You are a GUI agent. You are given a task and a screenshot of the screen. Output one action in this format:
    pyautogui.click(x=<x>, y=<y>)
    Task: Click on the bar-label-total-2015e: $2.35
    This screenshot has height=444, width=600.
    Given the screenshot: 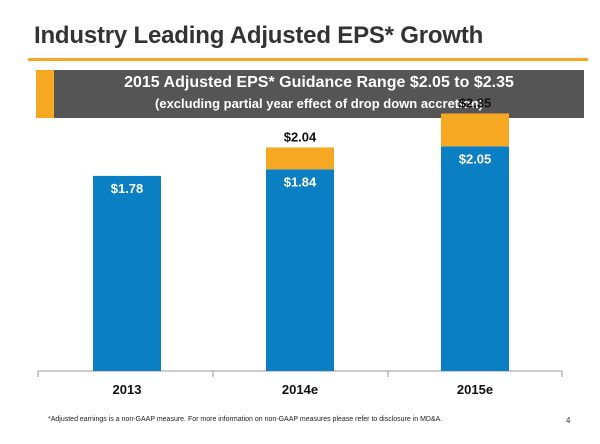 What is the action you would take?
    pyautogui.click(x=475, y=102)
    